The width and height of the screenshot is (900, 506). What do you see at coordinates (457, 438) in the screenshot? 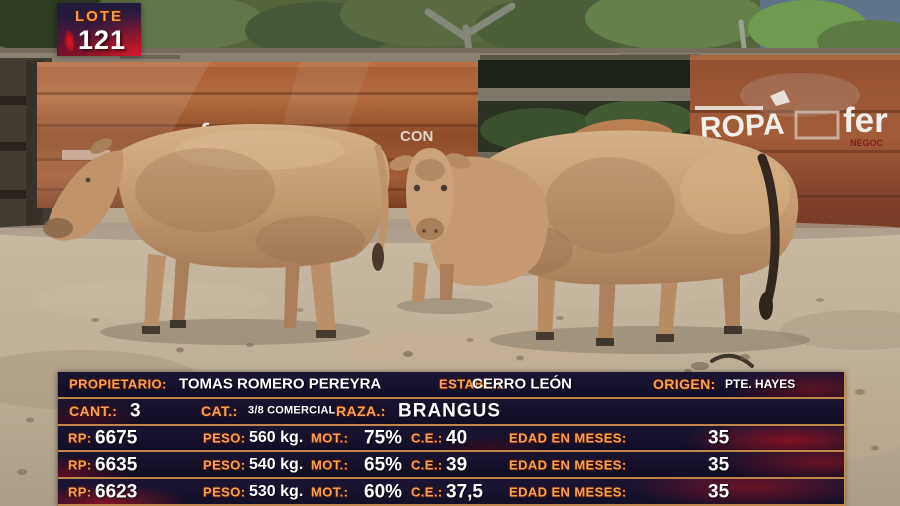
I see `ce-value: 40` at bounding box center [457, 438].